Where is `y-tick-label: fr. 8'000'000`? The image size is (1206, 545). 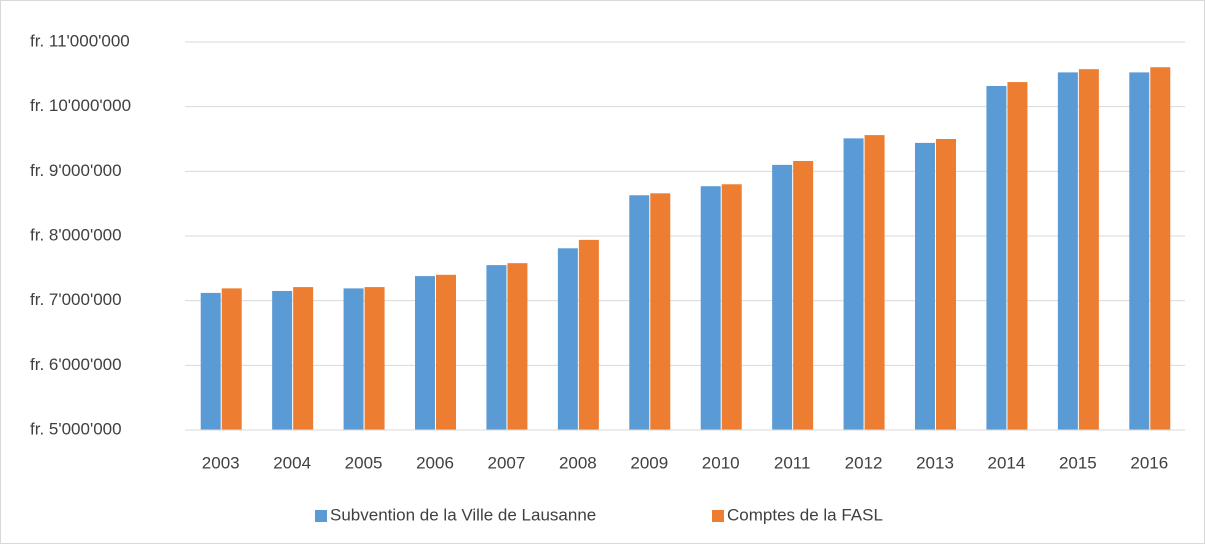
y-tick-label: fr. 8'000'000 is located at coordinates (76, 234).